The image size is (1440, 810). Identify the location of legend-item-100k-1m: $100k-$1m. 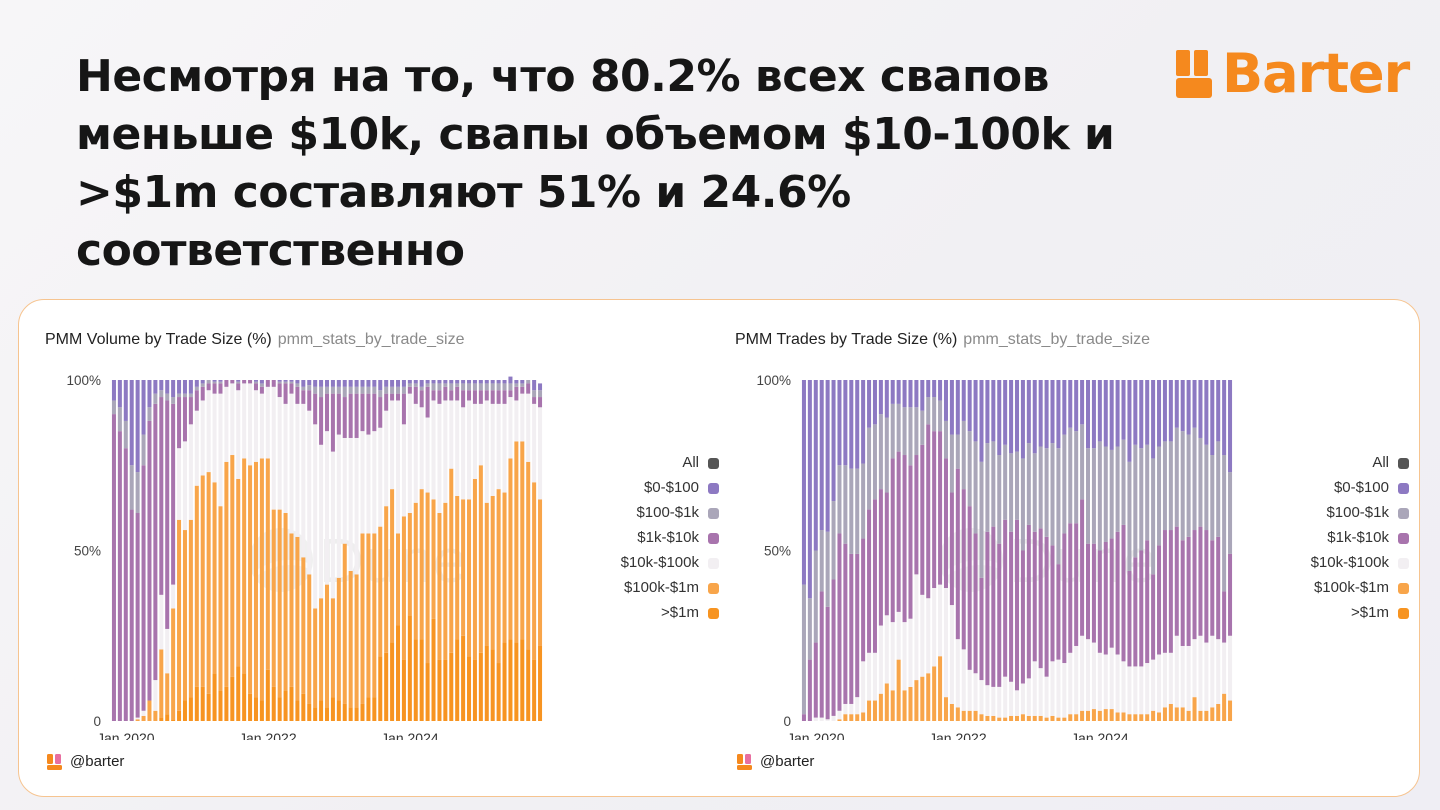
(649, 591).